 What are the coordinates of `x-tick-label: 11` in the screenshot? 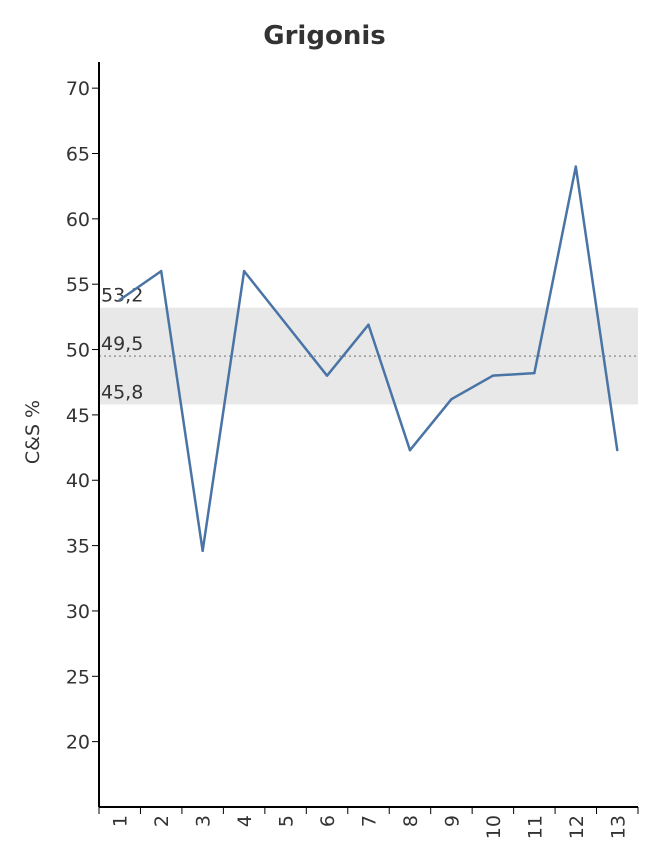 It's located at (535, 827).